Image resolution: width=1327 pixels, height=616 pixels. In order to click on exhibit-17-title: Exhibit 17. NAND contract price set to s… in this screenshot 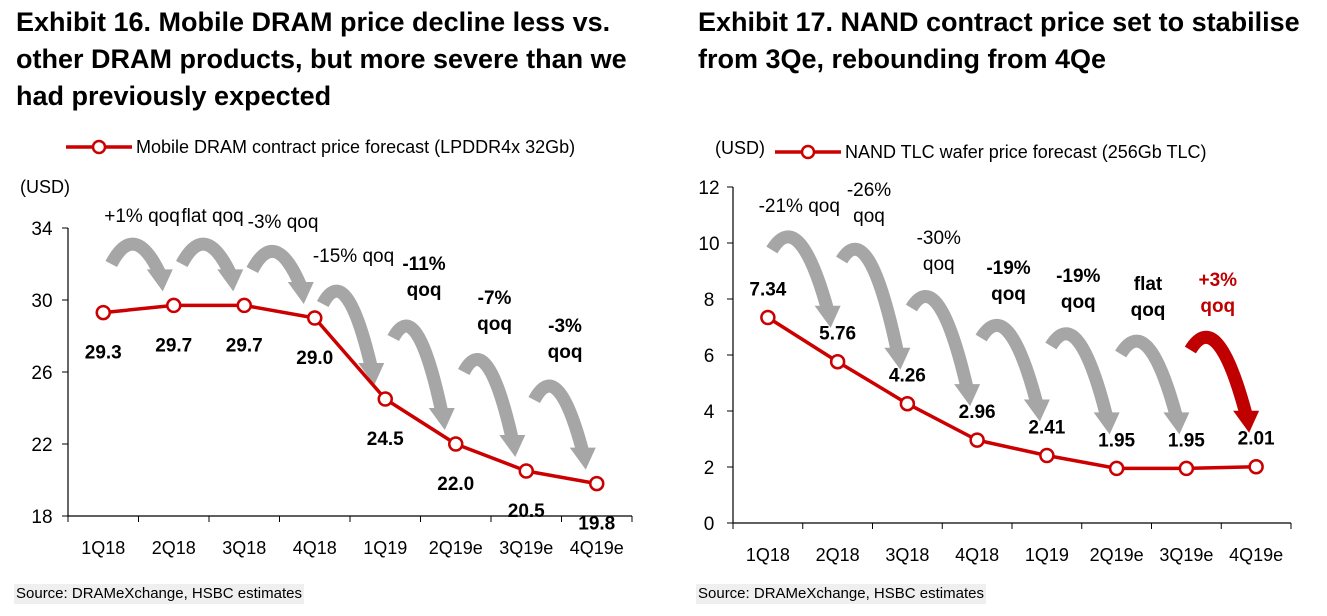, I will do `click(999, 40)`.